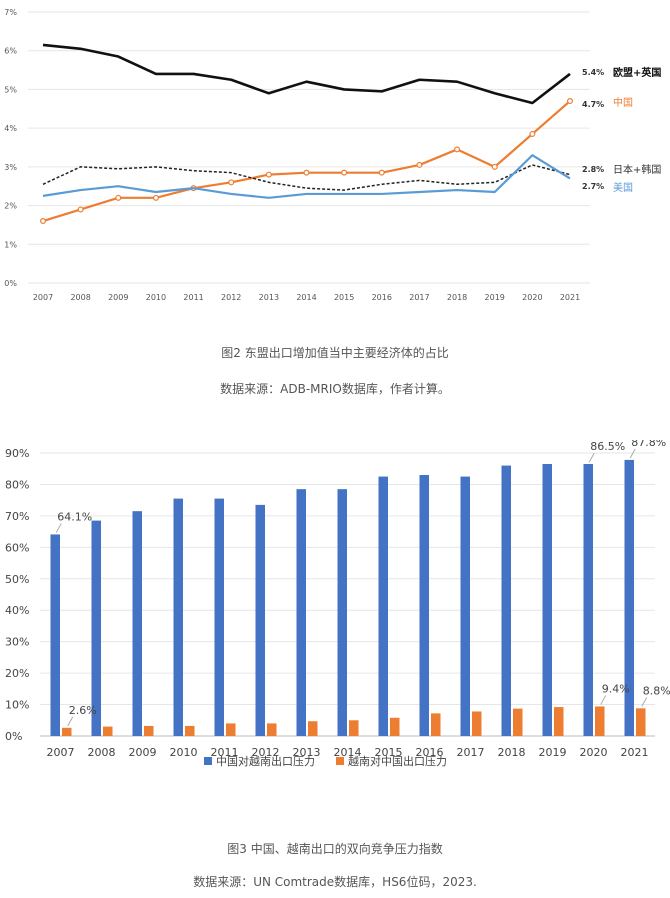 The image size is (670, 898). I want to click on y-tick-label: 10%, so click(17, 705).